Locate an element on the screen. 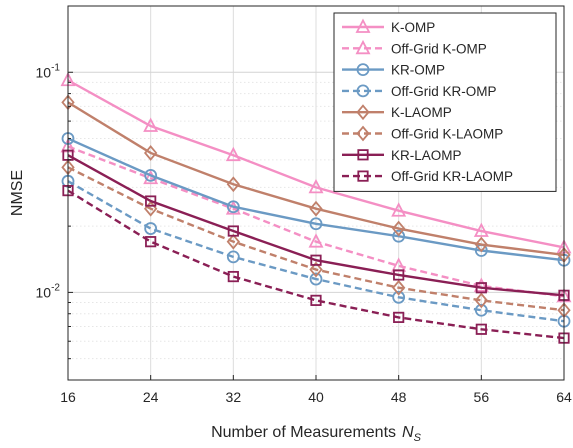 The width and height of the screenshot is (573, 448). x-tick-label: 40 is located at coordinates (316, 397).